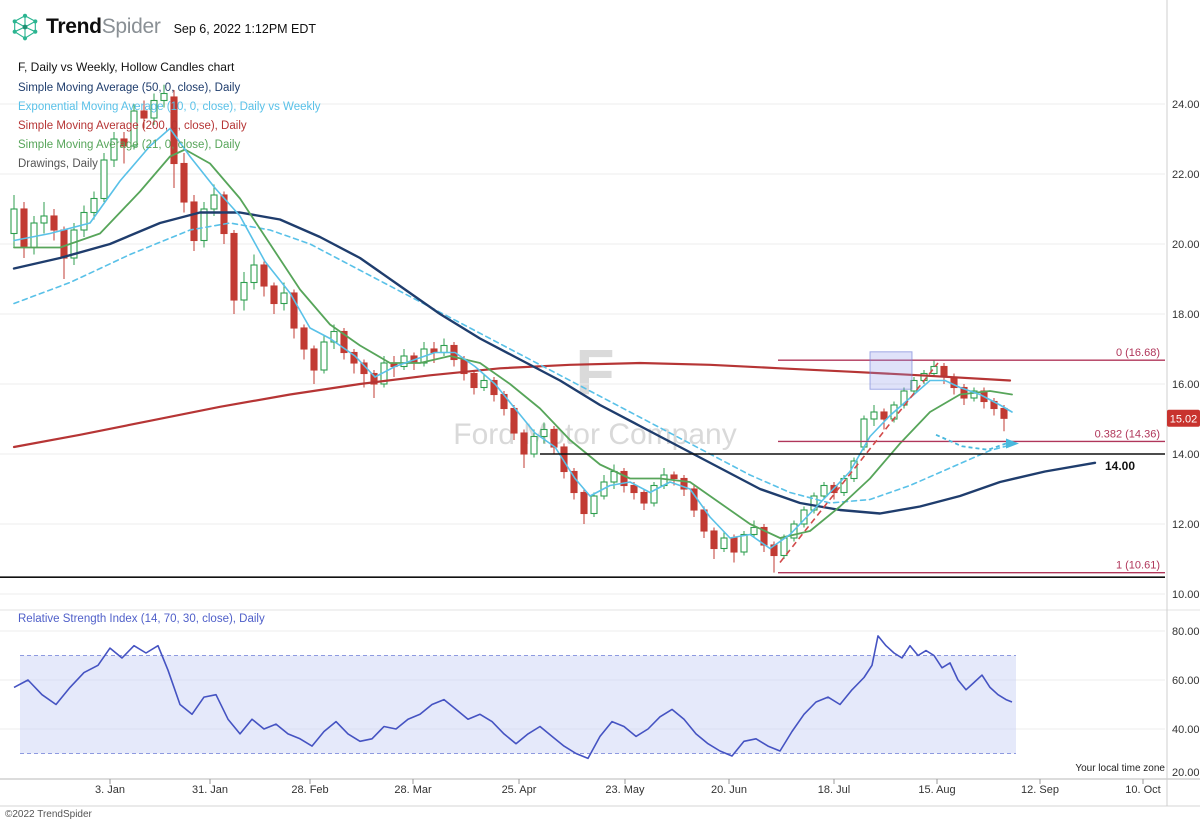 The height and width of the screenshot is (825, 1200). Describe the element at coordinates (519, 790) in the screenshot. I see `x-axis-label: 25. Apr` at that location.